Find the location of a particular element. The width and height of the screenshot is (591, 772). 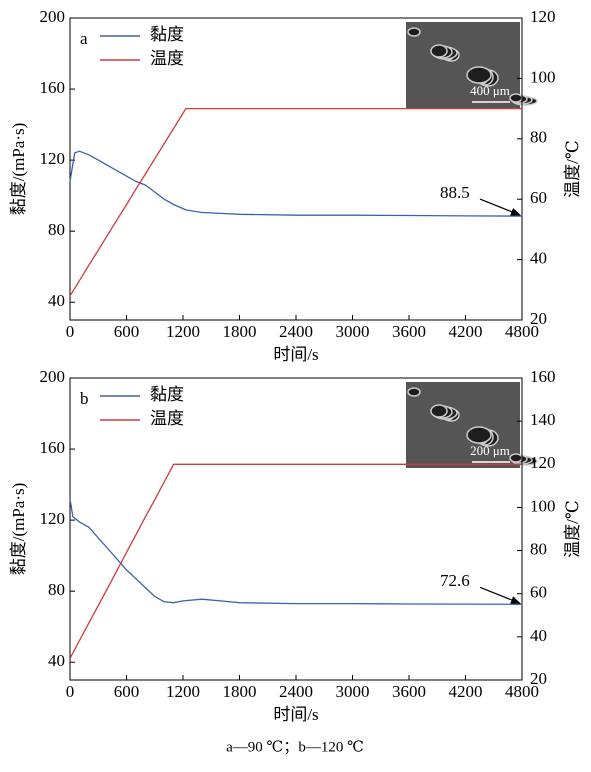

panel-label: b is located at coordinates (84, 398).